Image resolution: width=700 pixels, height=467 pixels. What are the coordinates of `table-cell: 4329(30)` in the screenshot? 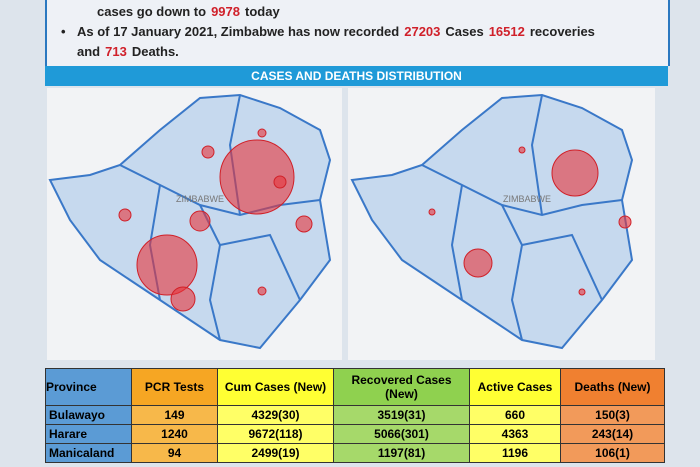 It's located at (275, 415).